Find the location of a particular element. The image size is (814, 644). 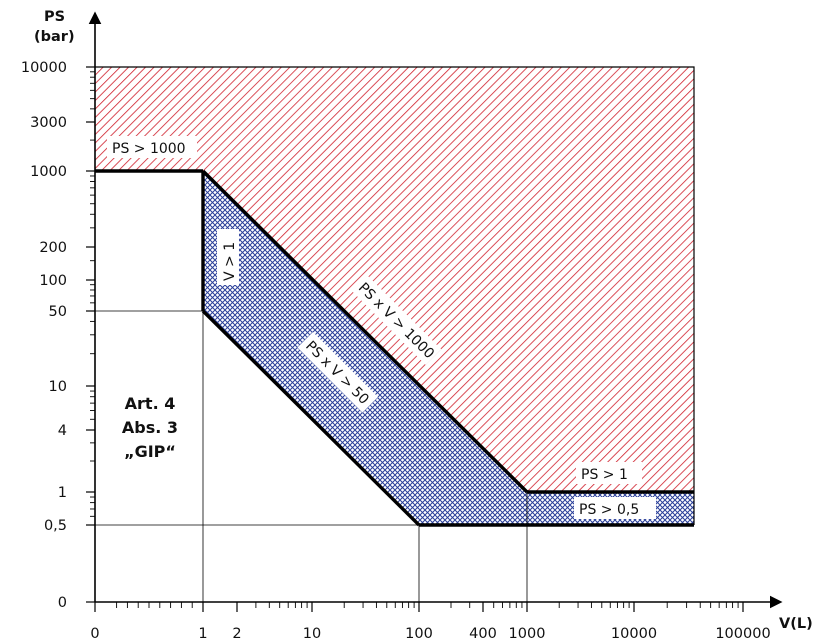

x-tick-label: 0 is located at coordinates (94, 634).